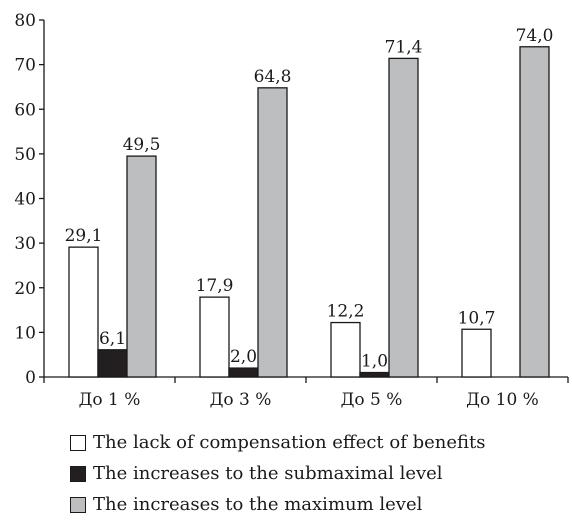 The image size is (572, 520). Describe the element at coordinates (25, 333) in the screenshot. I see `y-tick-label: 10` at that location.